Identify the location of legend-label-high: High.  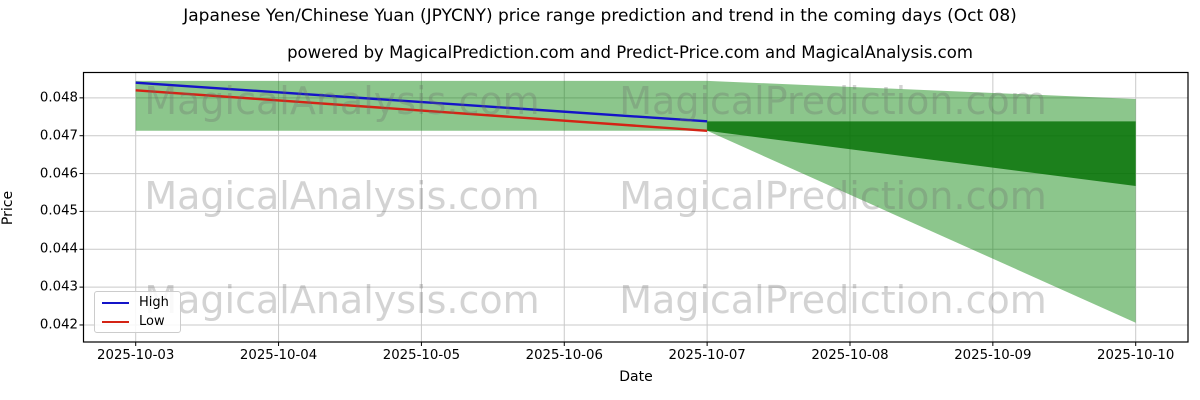
(154, 302).